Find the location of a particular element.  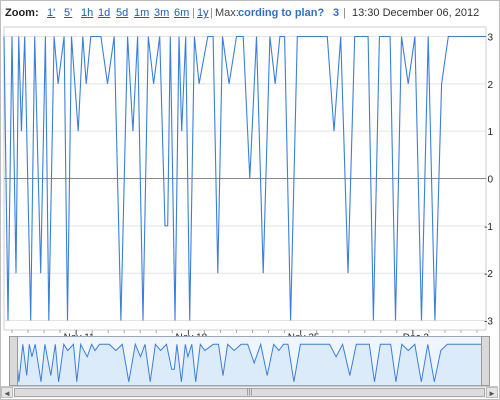

x-tick-label: Nov 25 is located at coordinates (304, 334).